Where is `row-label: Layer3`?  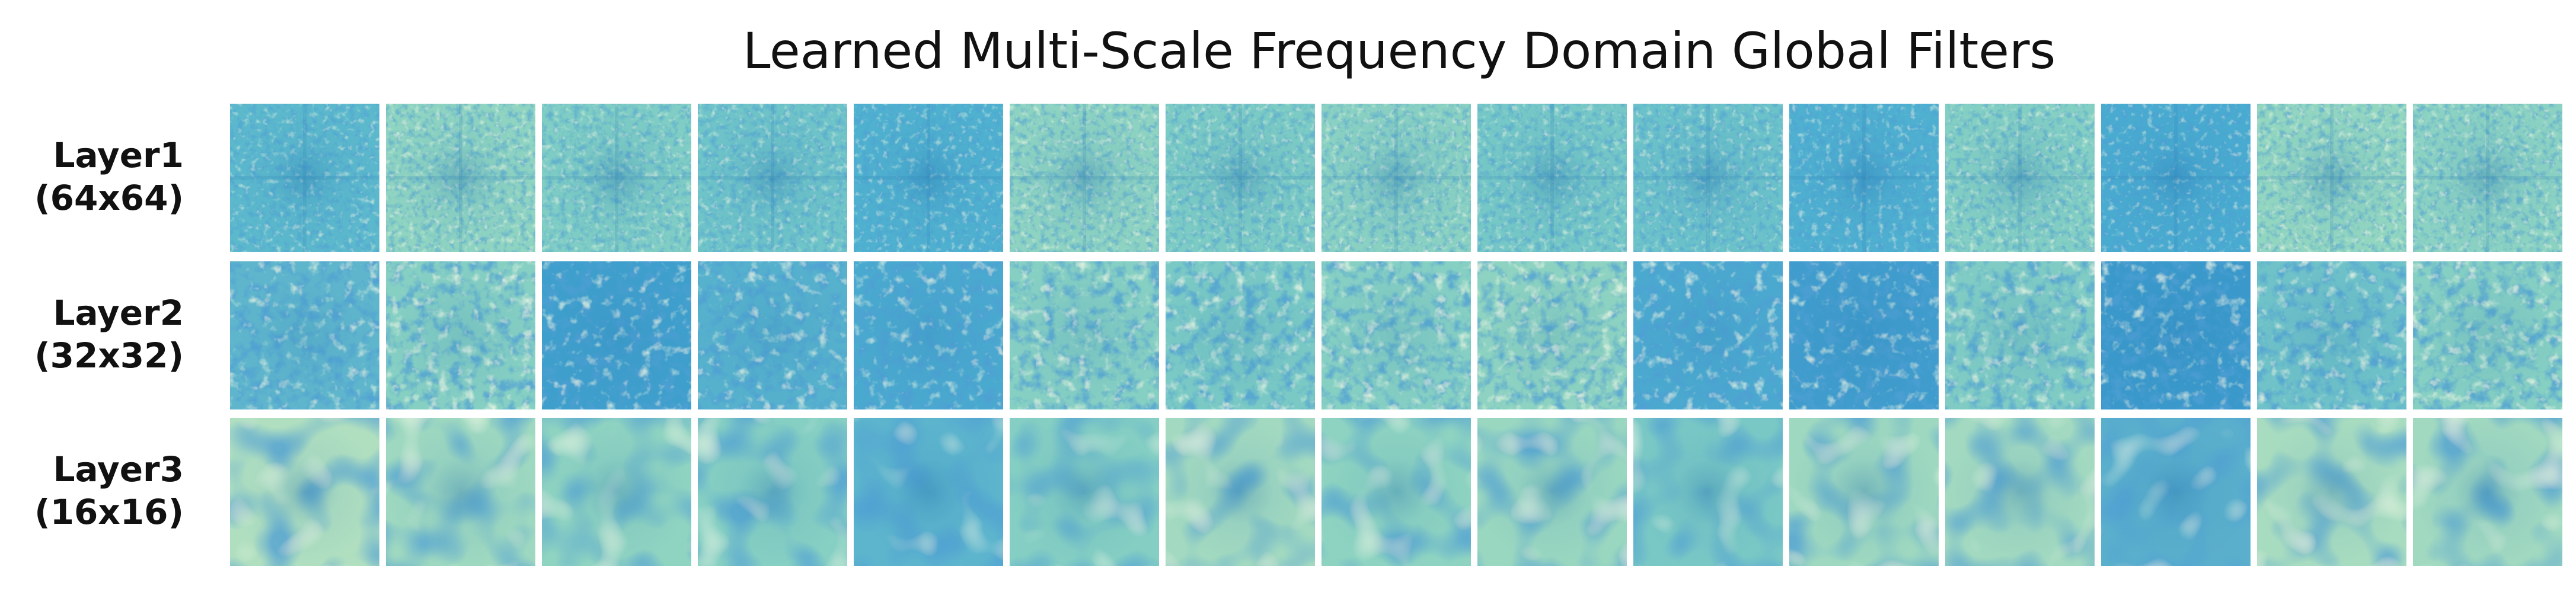
row-label: Layer3 is located at coordinates (118, 469).